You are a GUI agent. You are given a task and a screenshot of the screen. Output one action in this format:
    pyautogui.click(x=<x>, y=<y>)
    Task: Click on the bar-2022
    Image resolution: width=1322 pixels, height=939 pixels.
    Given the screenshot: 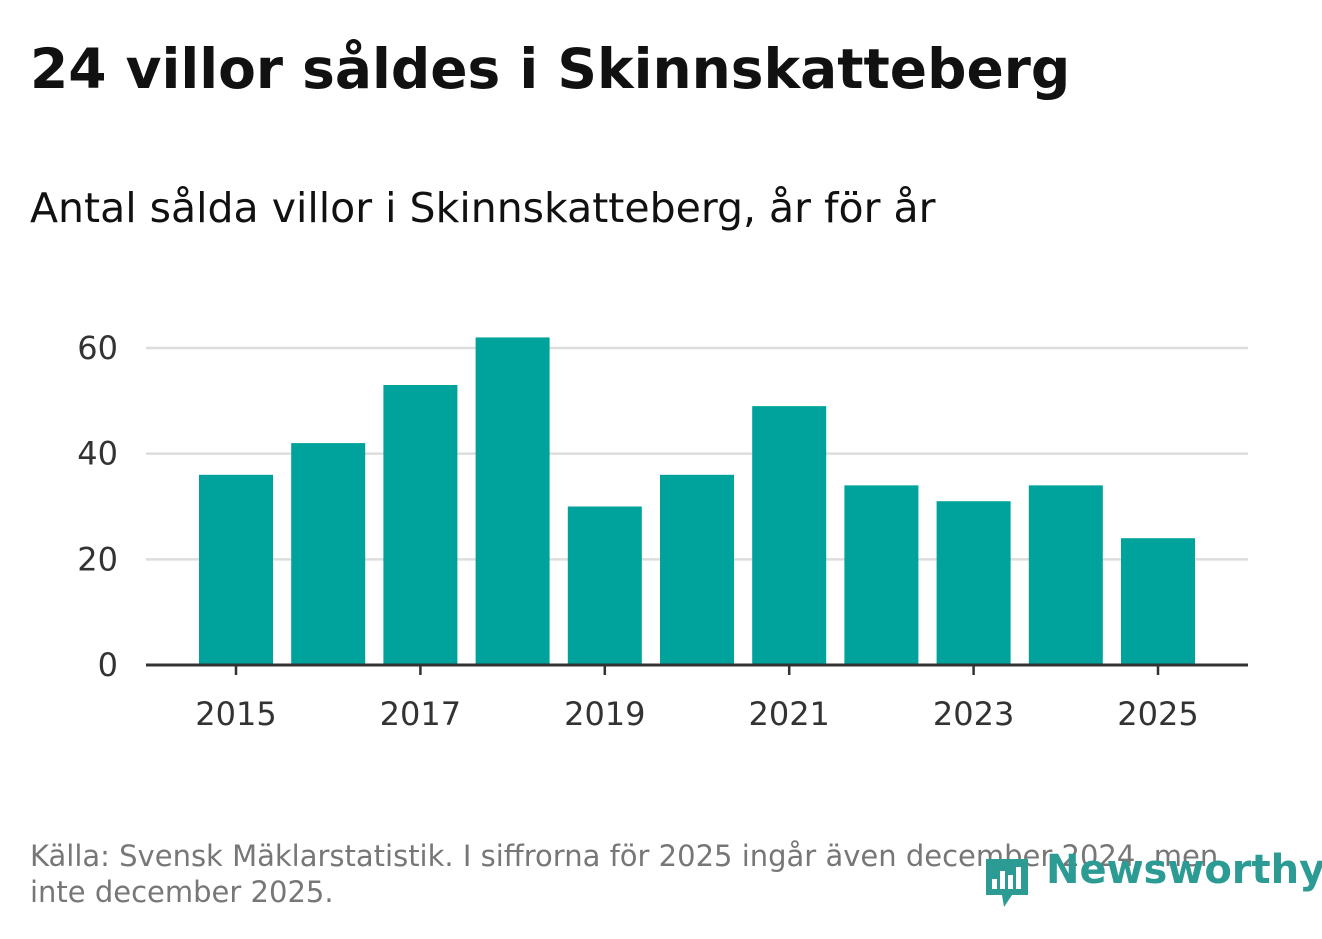 What is the action you would take?
    pyautogui.click(x=881, y=575)
    